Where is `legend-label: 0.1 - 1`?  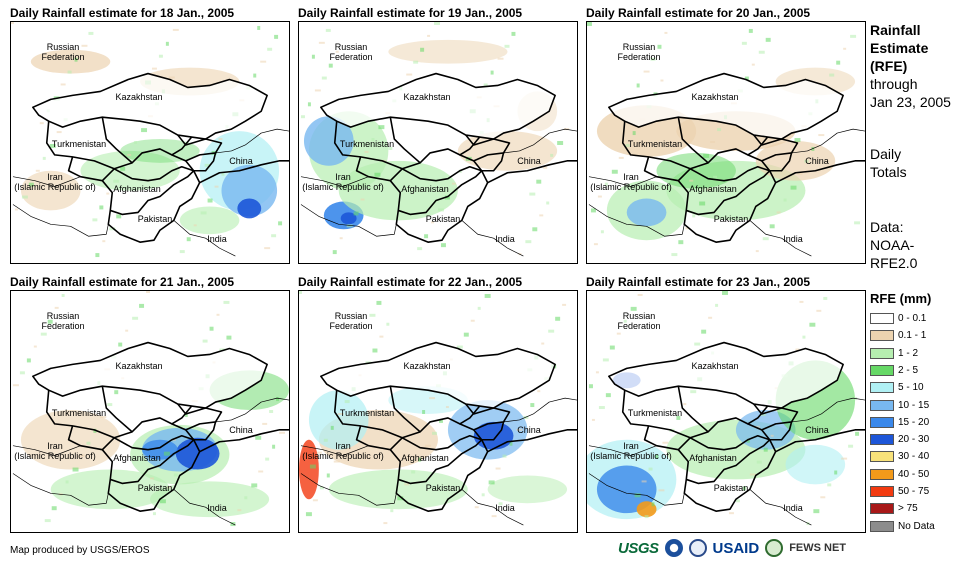 legend-label: 0.1 - 1 is located at coordinates (912, 336).